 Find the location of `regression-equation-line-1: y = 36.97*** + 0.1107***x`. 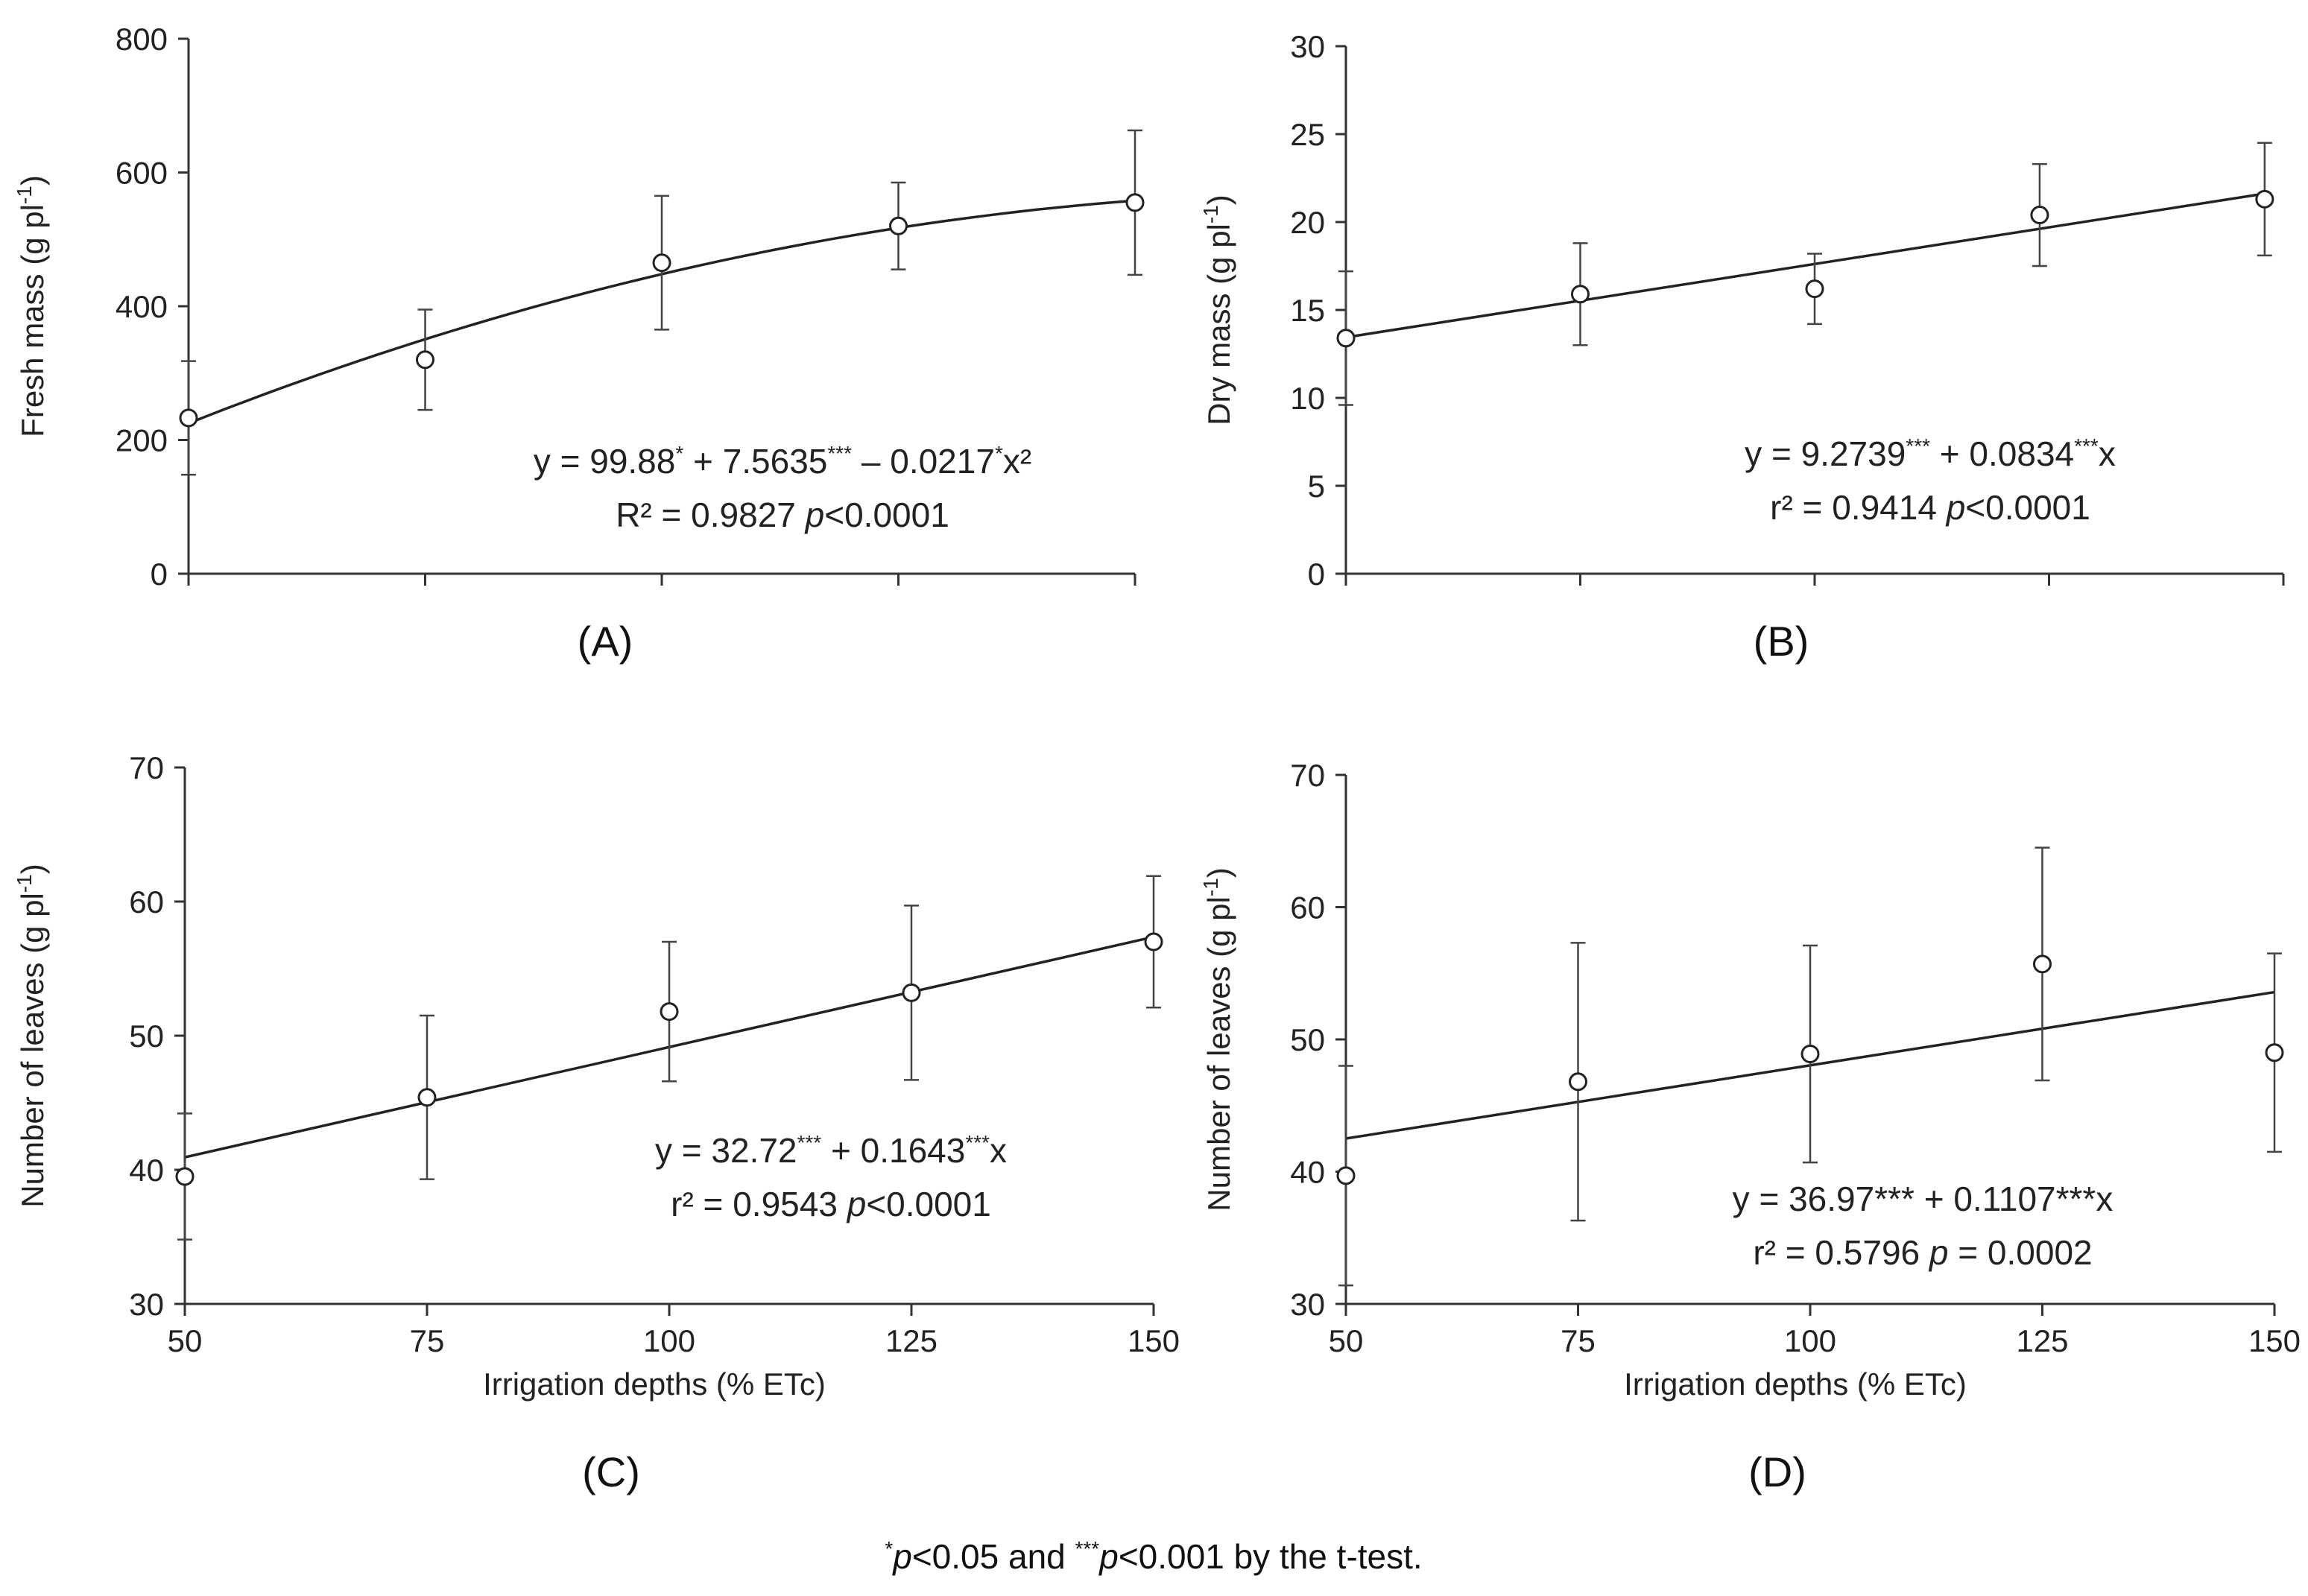

regression-equation-line-1: y = 36.97*** + 0.1107***x is located at coordinates (1923, 1198).